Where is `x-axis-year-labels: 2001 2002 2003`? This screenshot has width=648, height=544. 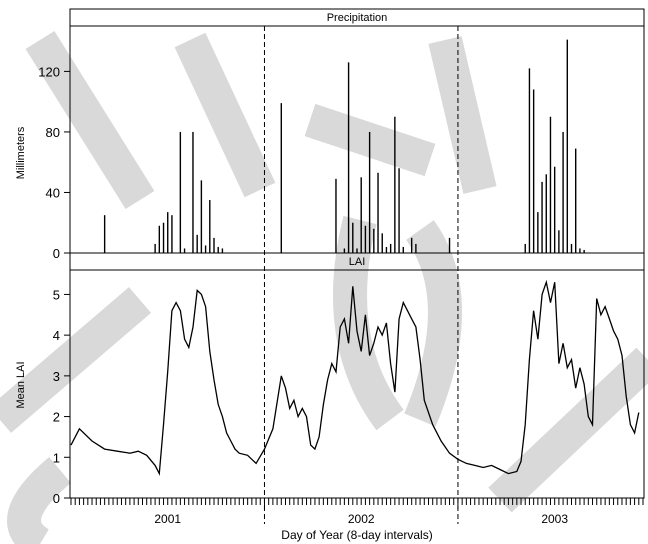
x-axis-year-labels: 2001 2002 2003 is located at coordinates (361, 519).